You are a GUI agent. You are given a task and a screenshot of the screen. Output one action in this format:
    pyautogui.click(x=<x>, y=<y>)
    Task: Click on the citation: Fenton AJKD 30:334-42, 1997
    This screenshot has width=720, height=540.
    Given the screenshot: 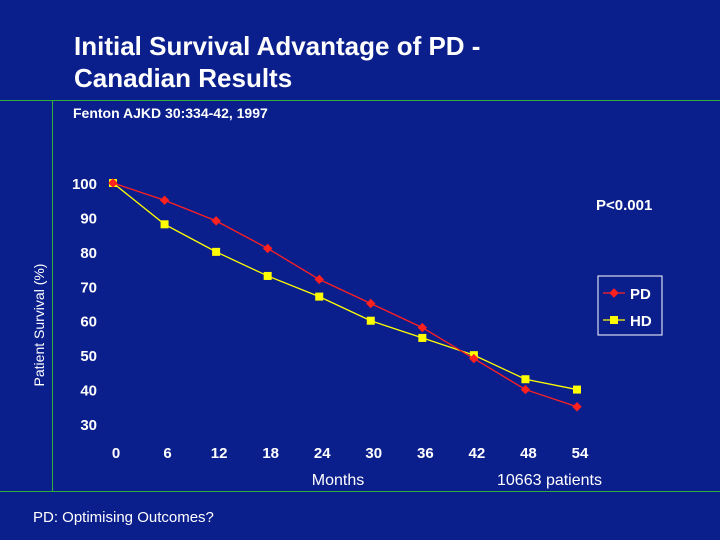 What is the action you would take?
    pyautogui.click(x=170, y=113)
    